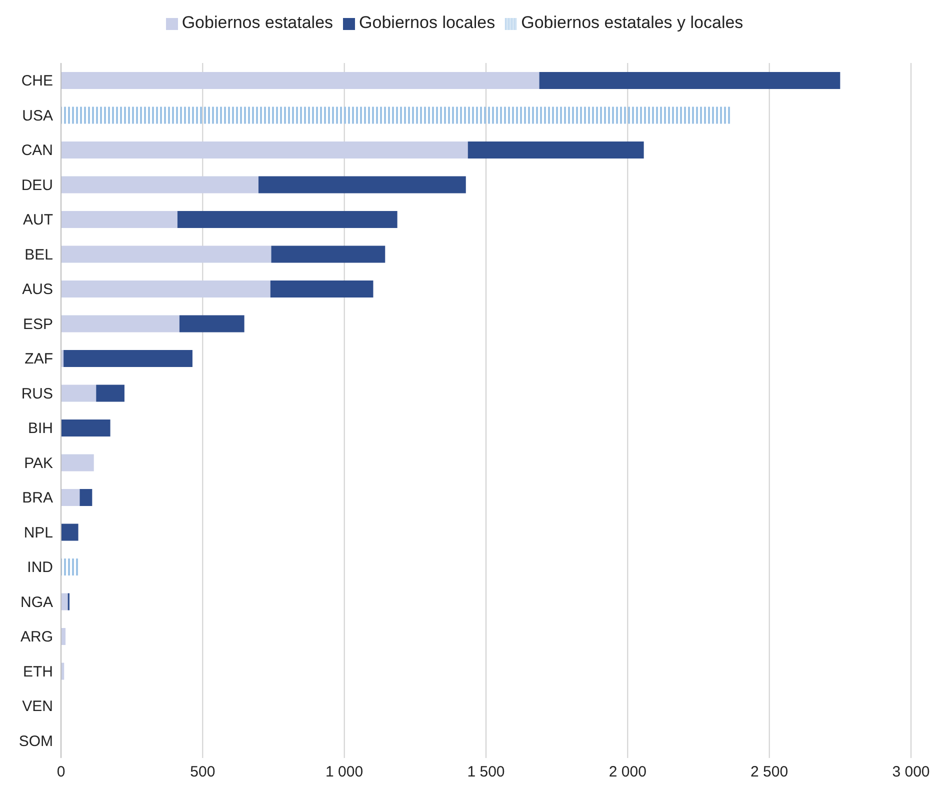 This screenshot has height=798, width=939. Describe the element at coordinates (769, 772) in the screenshot. I see `x-tick-label: 2 500` at that location.